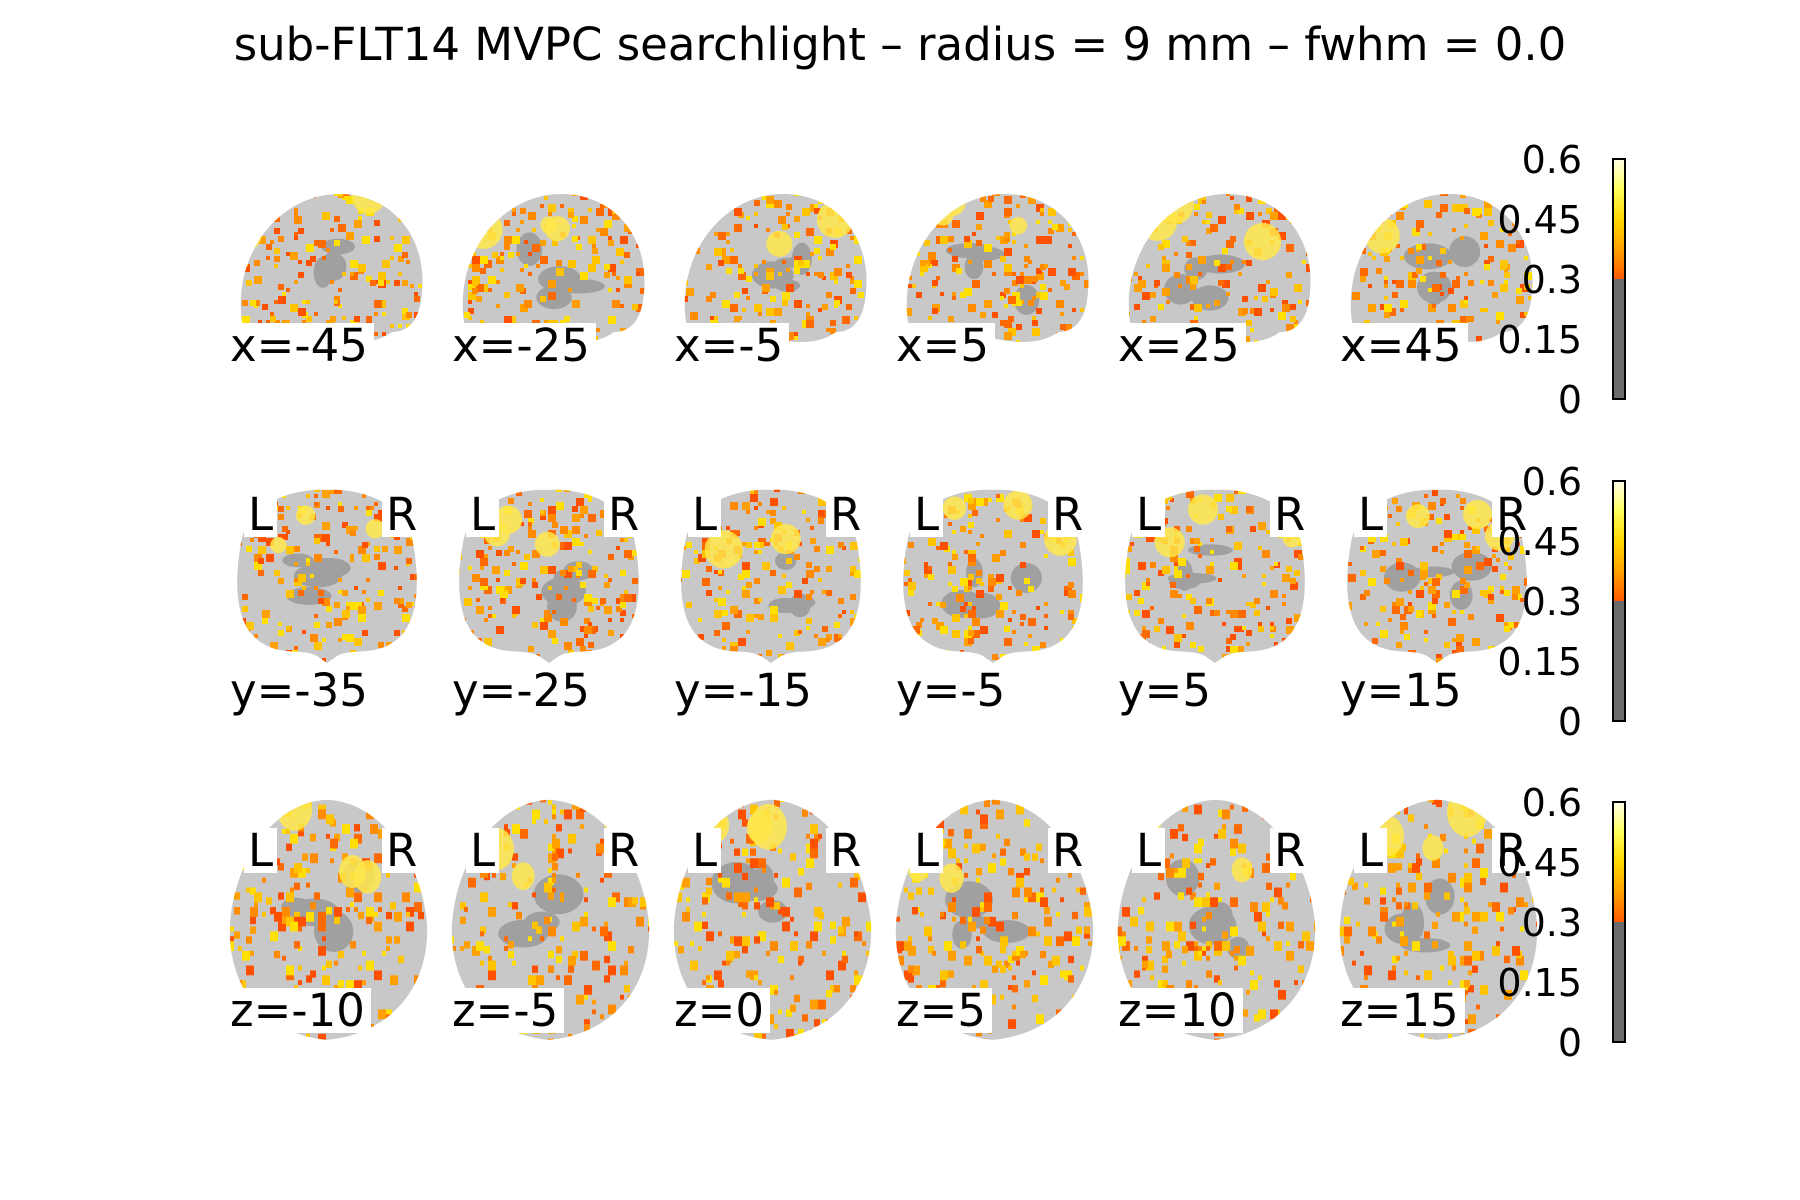 The width and height of the screenshot is (1800, 1200). What do you see at coordinates (720, 1010) in the screenshot?
I see `slice-coordinate-label: z=0` at bounding box center [720, 1010].